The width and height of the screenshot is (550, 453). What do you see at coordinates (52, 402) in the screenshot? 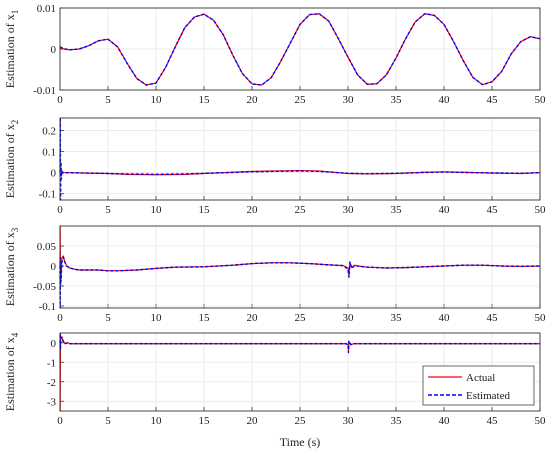
I see `y-tick-label: -3` at bounding box center [52, 402].